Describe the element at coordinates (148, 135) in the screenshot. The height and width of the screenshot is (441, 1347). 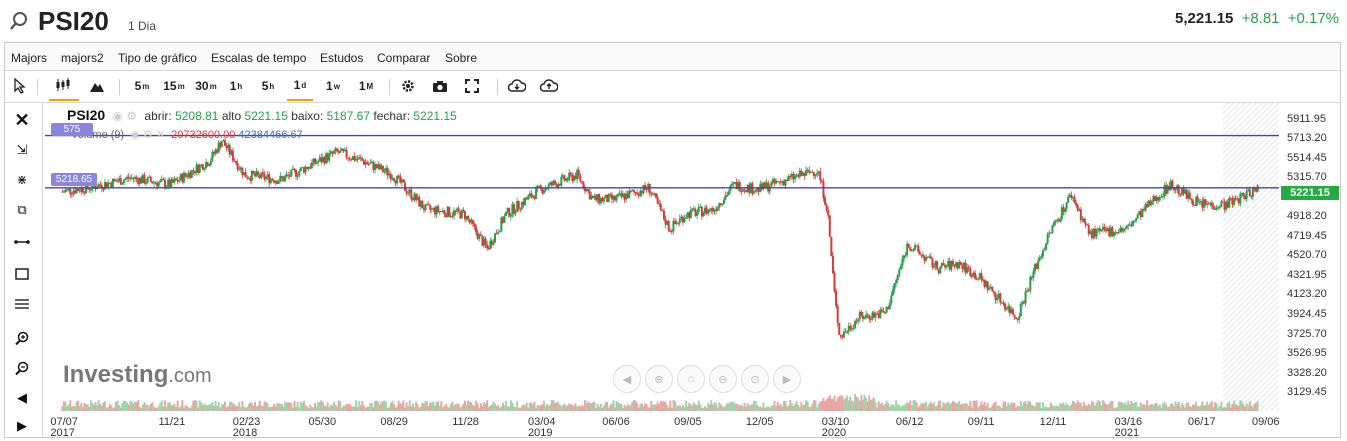
I see `volume-eye-icon: ◉ ⚙ ✕` at that location.